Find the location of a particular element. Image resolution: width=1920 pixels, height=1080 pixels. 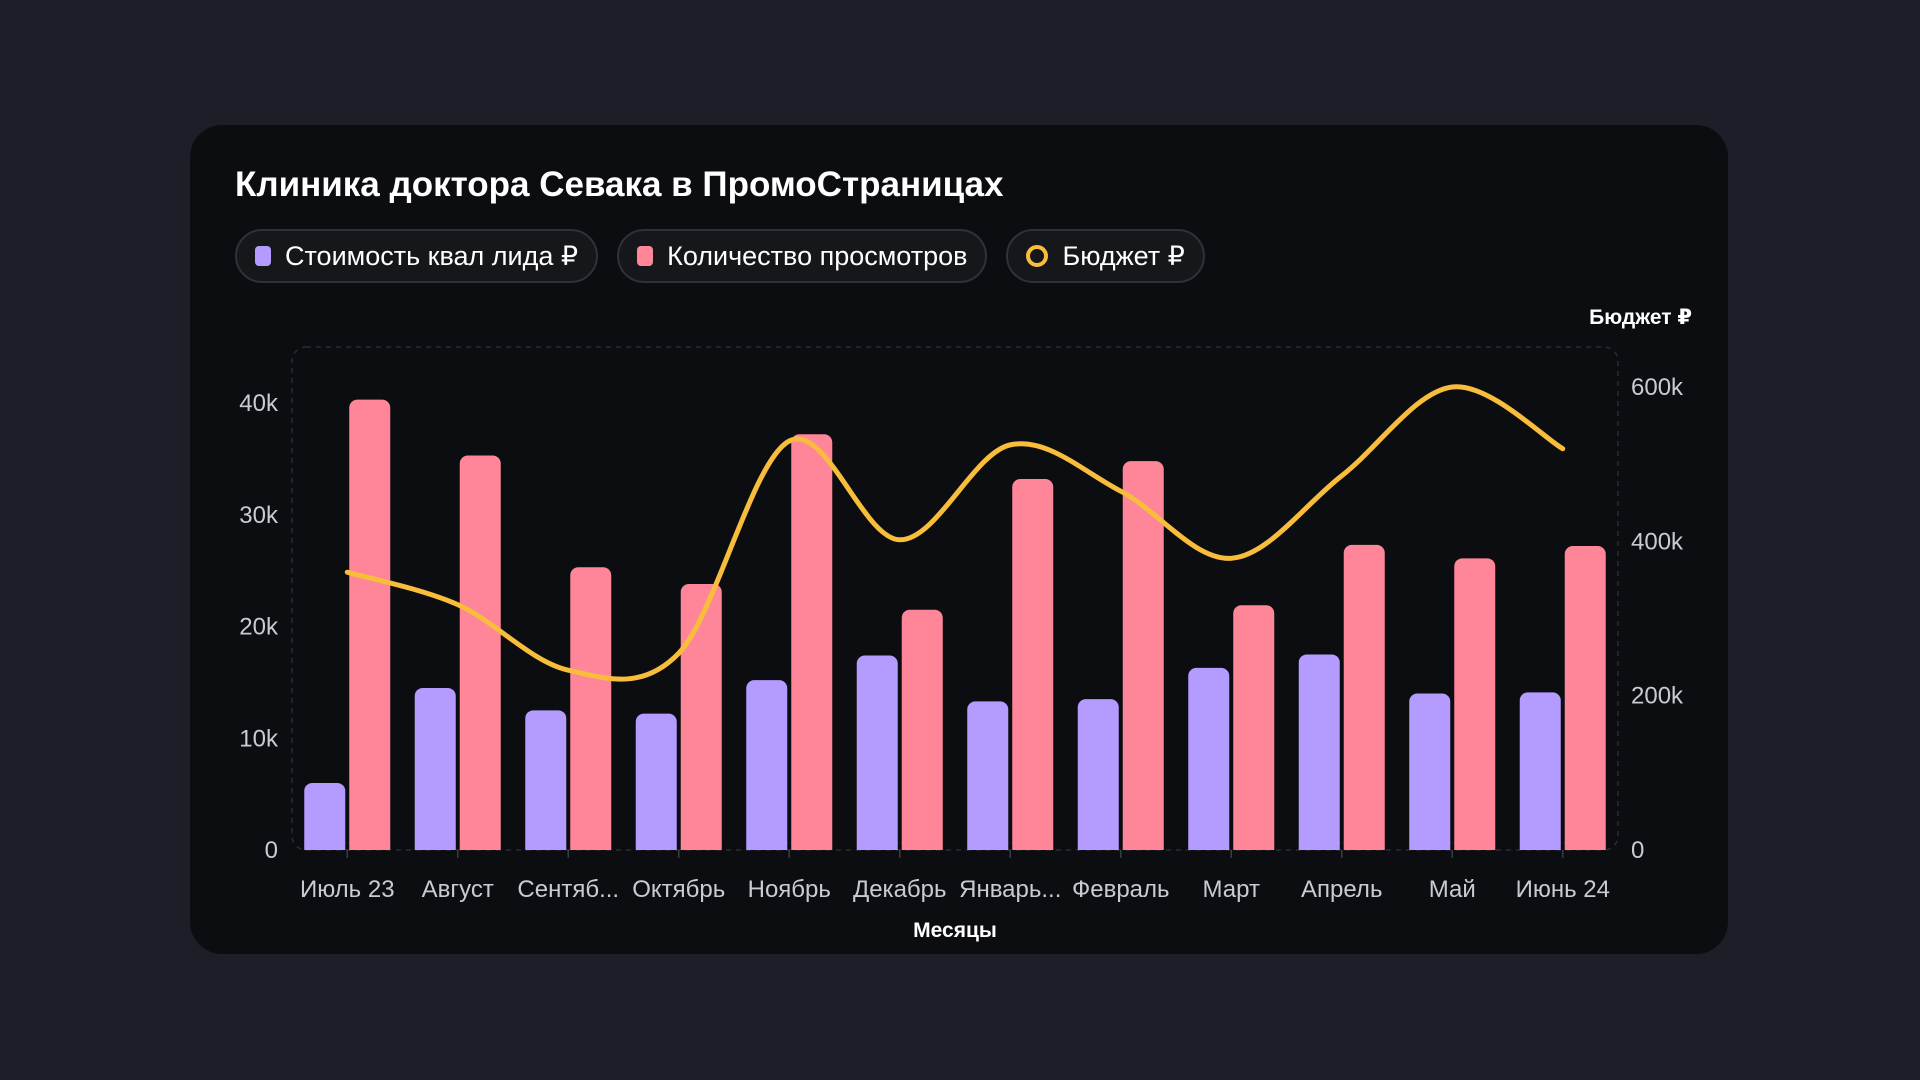

y2-axis-title: Бюджет ₽ is located at coordinates (1640, 317).